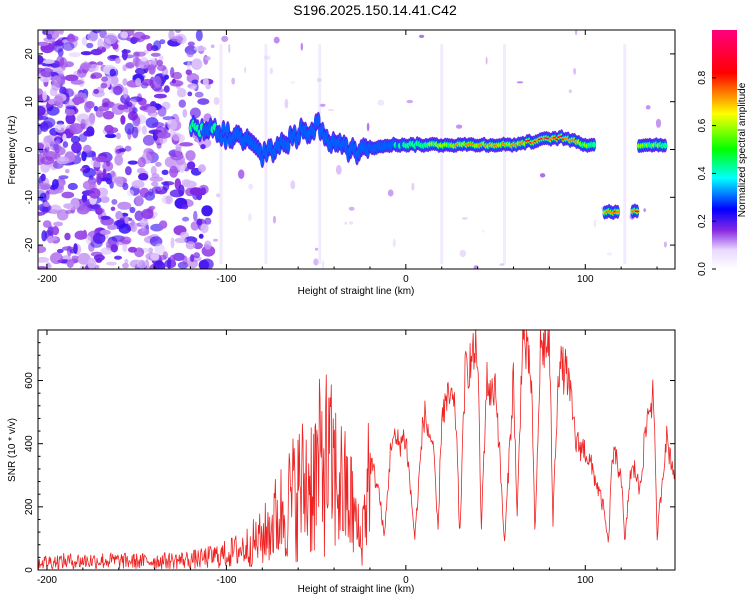 This screenshot has height=605, width=750. I want to click on y-tick-label: -10, so click(29, 197).